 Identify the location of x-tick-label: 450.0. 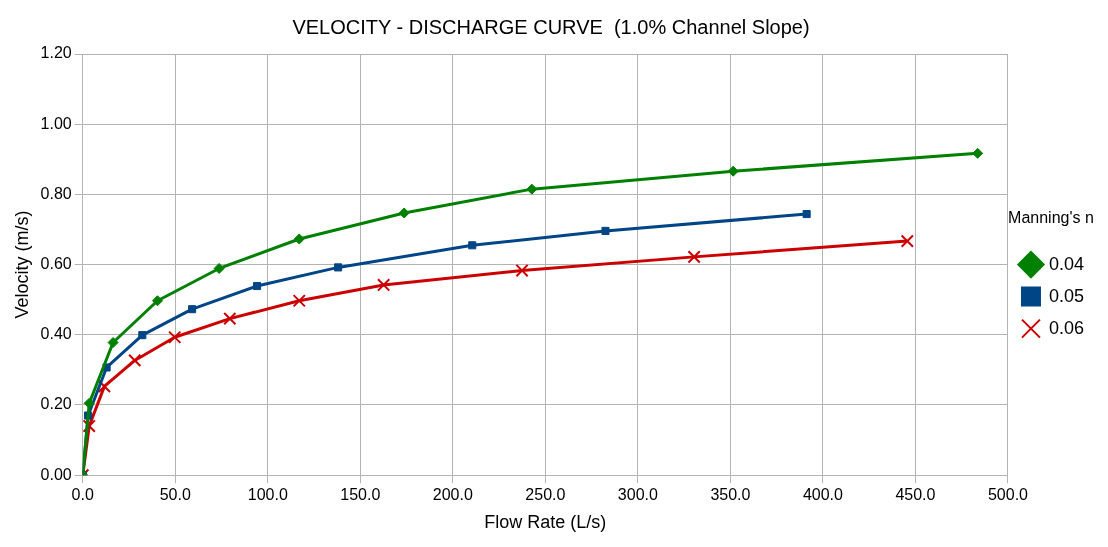
(915, 495).